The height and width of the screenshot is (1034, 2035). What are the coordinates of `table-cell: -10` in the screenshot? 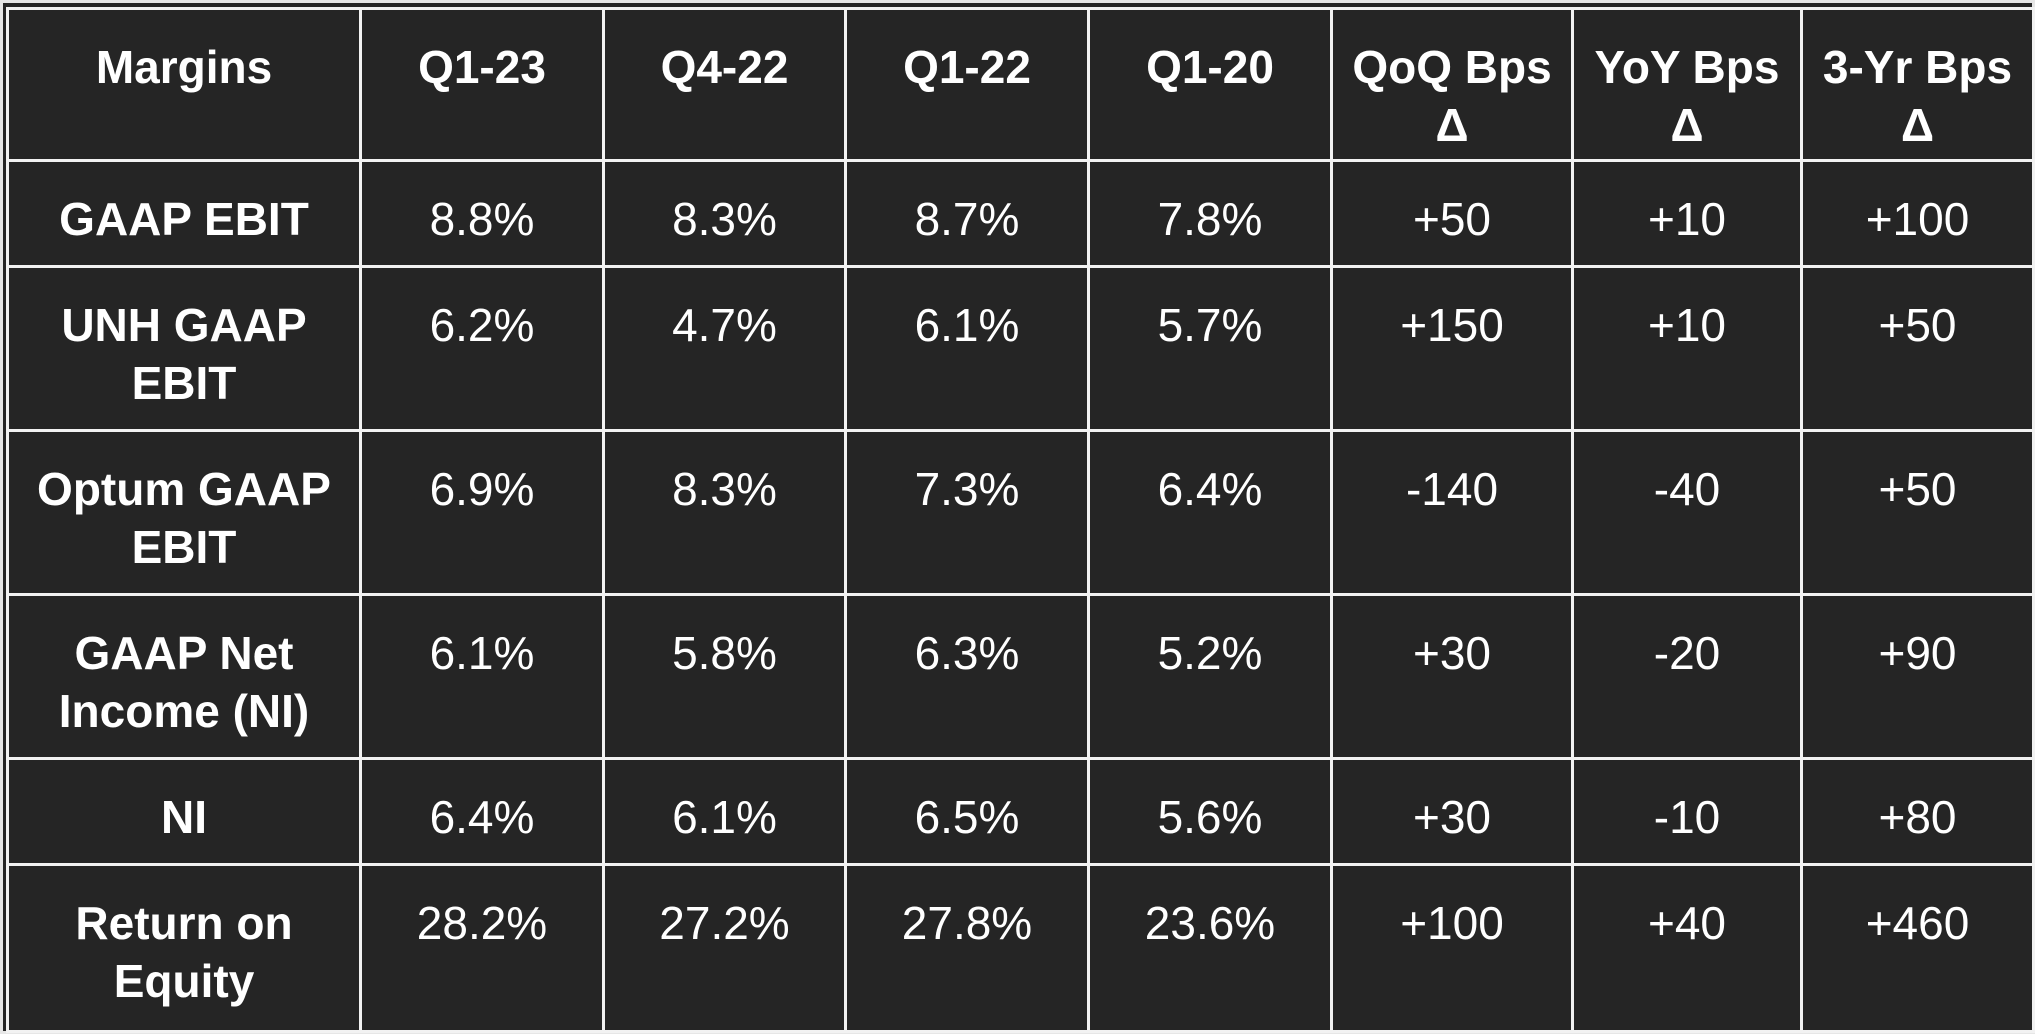 It's located at (1687, 811).